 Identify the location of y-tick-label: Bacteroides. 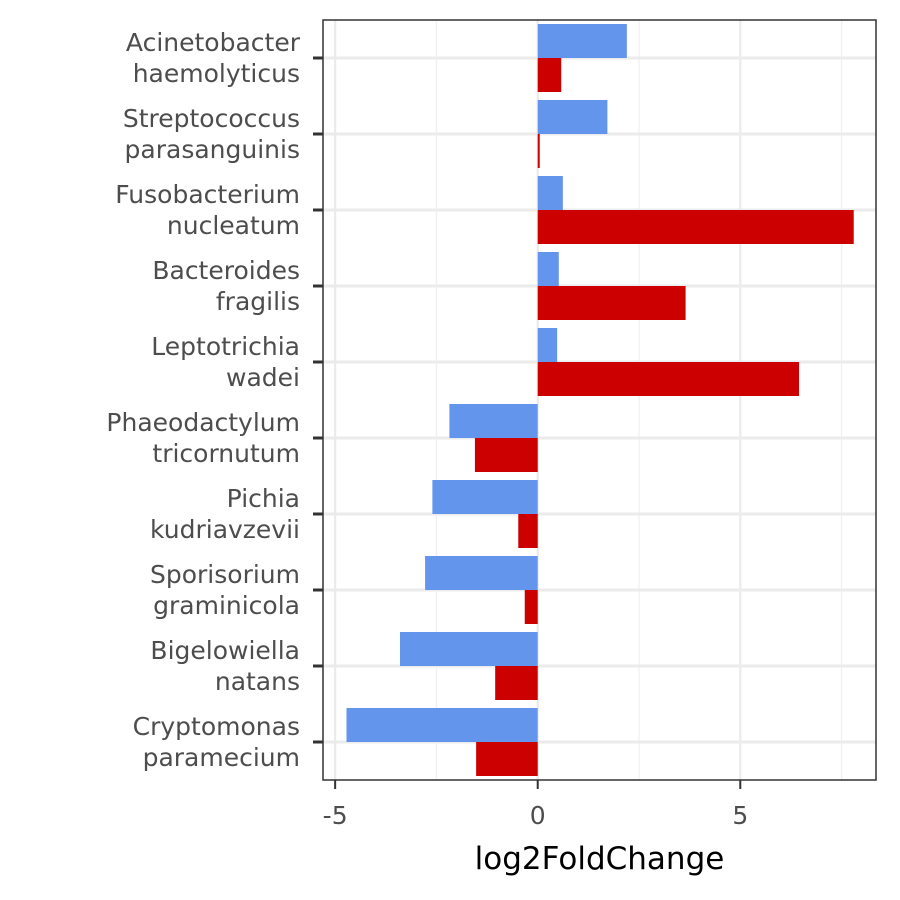
(226, 270).